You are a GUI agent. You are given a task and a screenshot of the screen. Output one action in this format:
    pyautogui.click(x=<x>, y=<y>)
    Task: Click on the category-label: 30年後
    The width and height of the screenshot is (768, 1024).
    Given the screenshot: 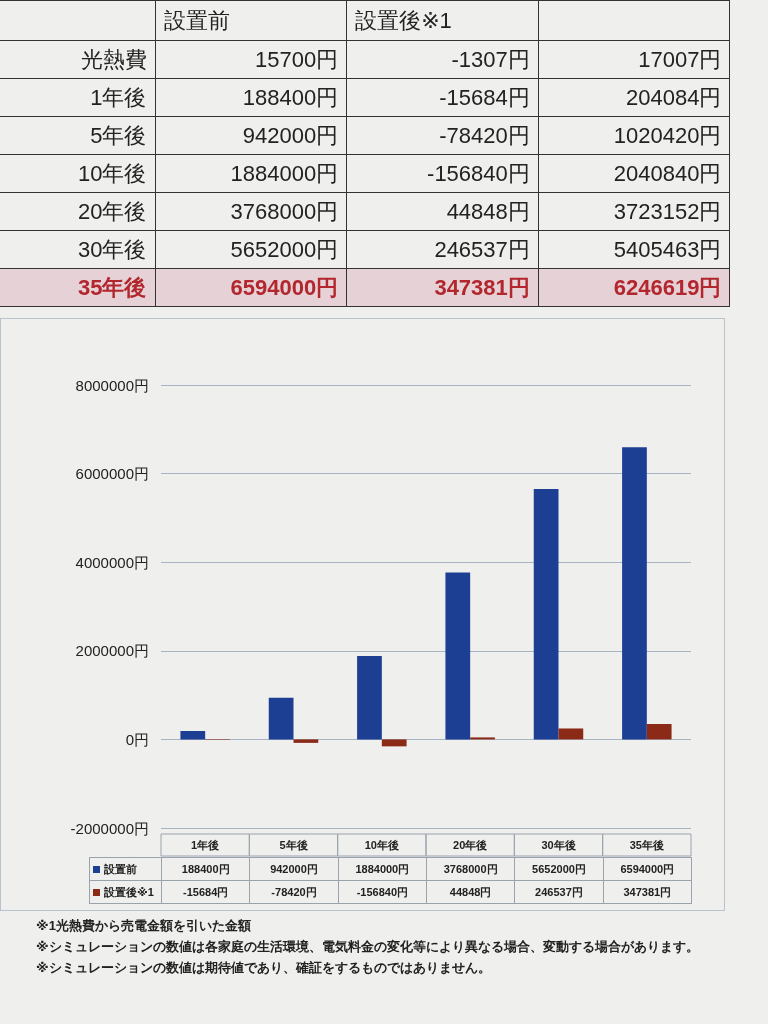 What is the action you would take?
    pyautogui.click(x=112, y=249)
    